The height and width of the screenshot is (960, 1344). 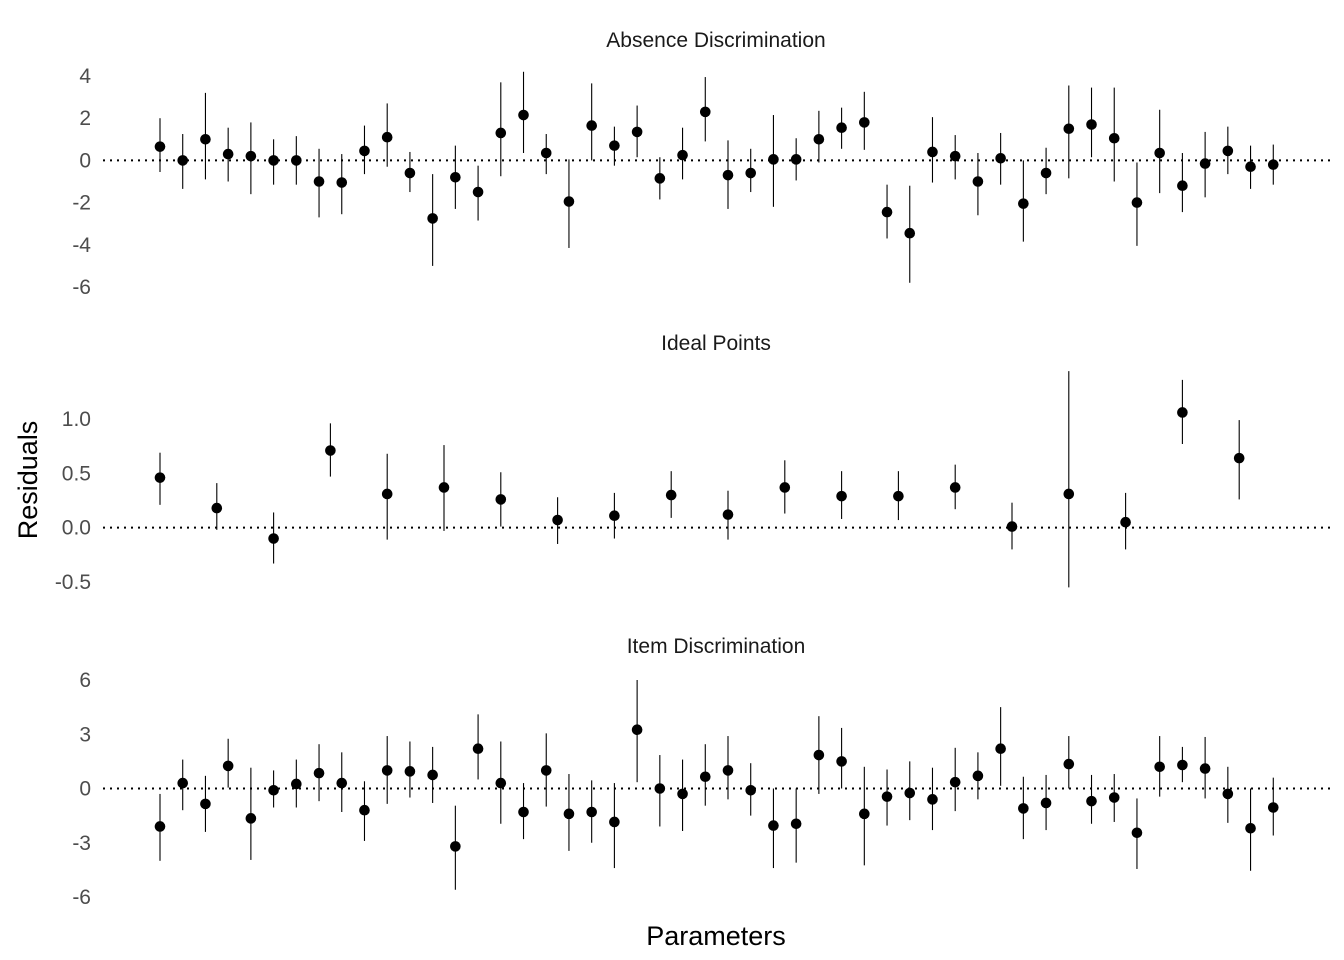 What do you see at coordinates (85, 789) in the screenshot?
I see `y-tick-label: 0` at bounding box center [85, 789].